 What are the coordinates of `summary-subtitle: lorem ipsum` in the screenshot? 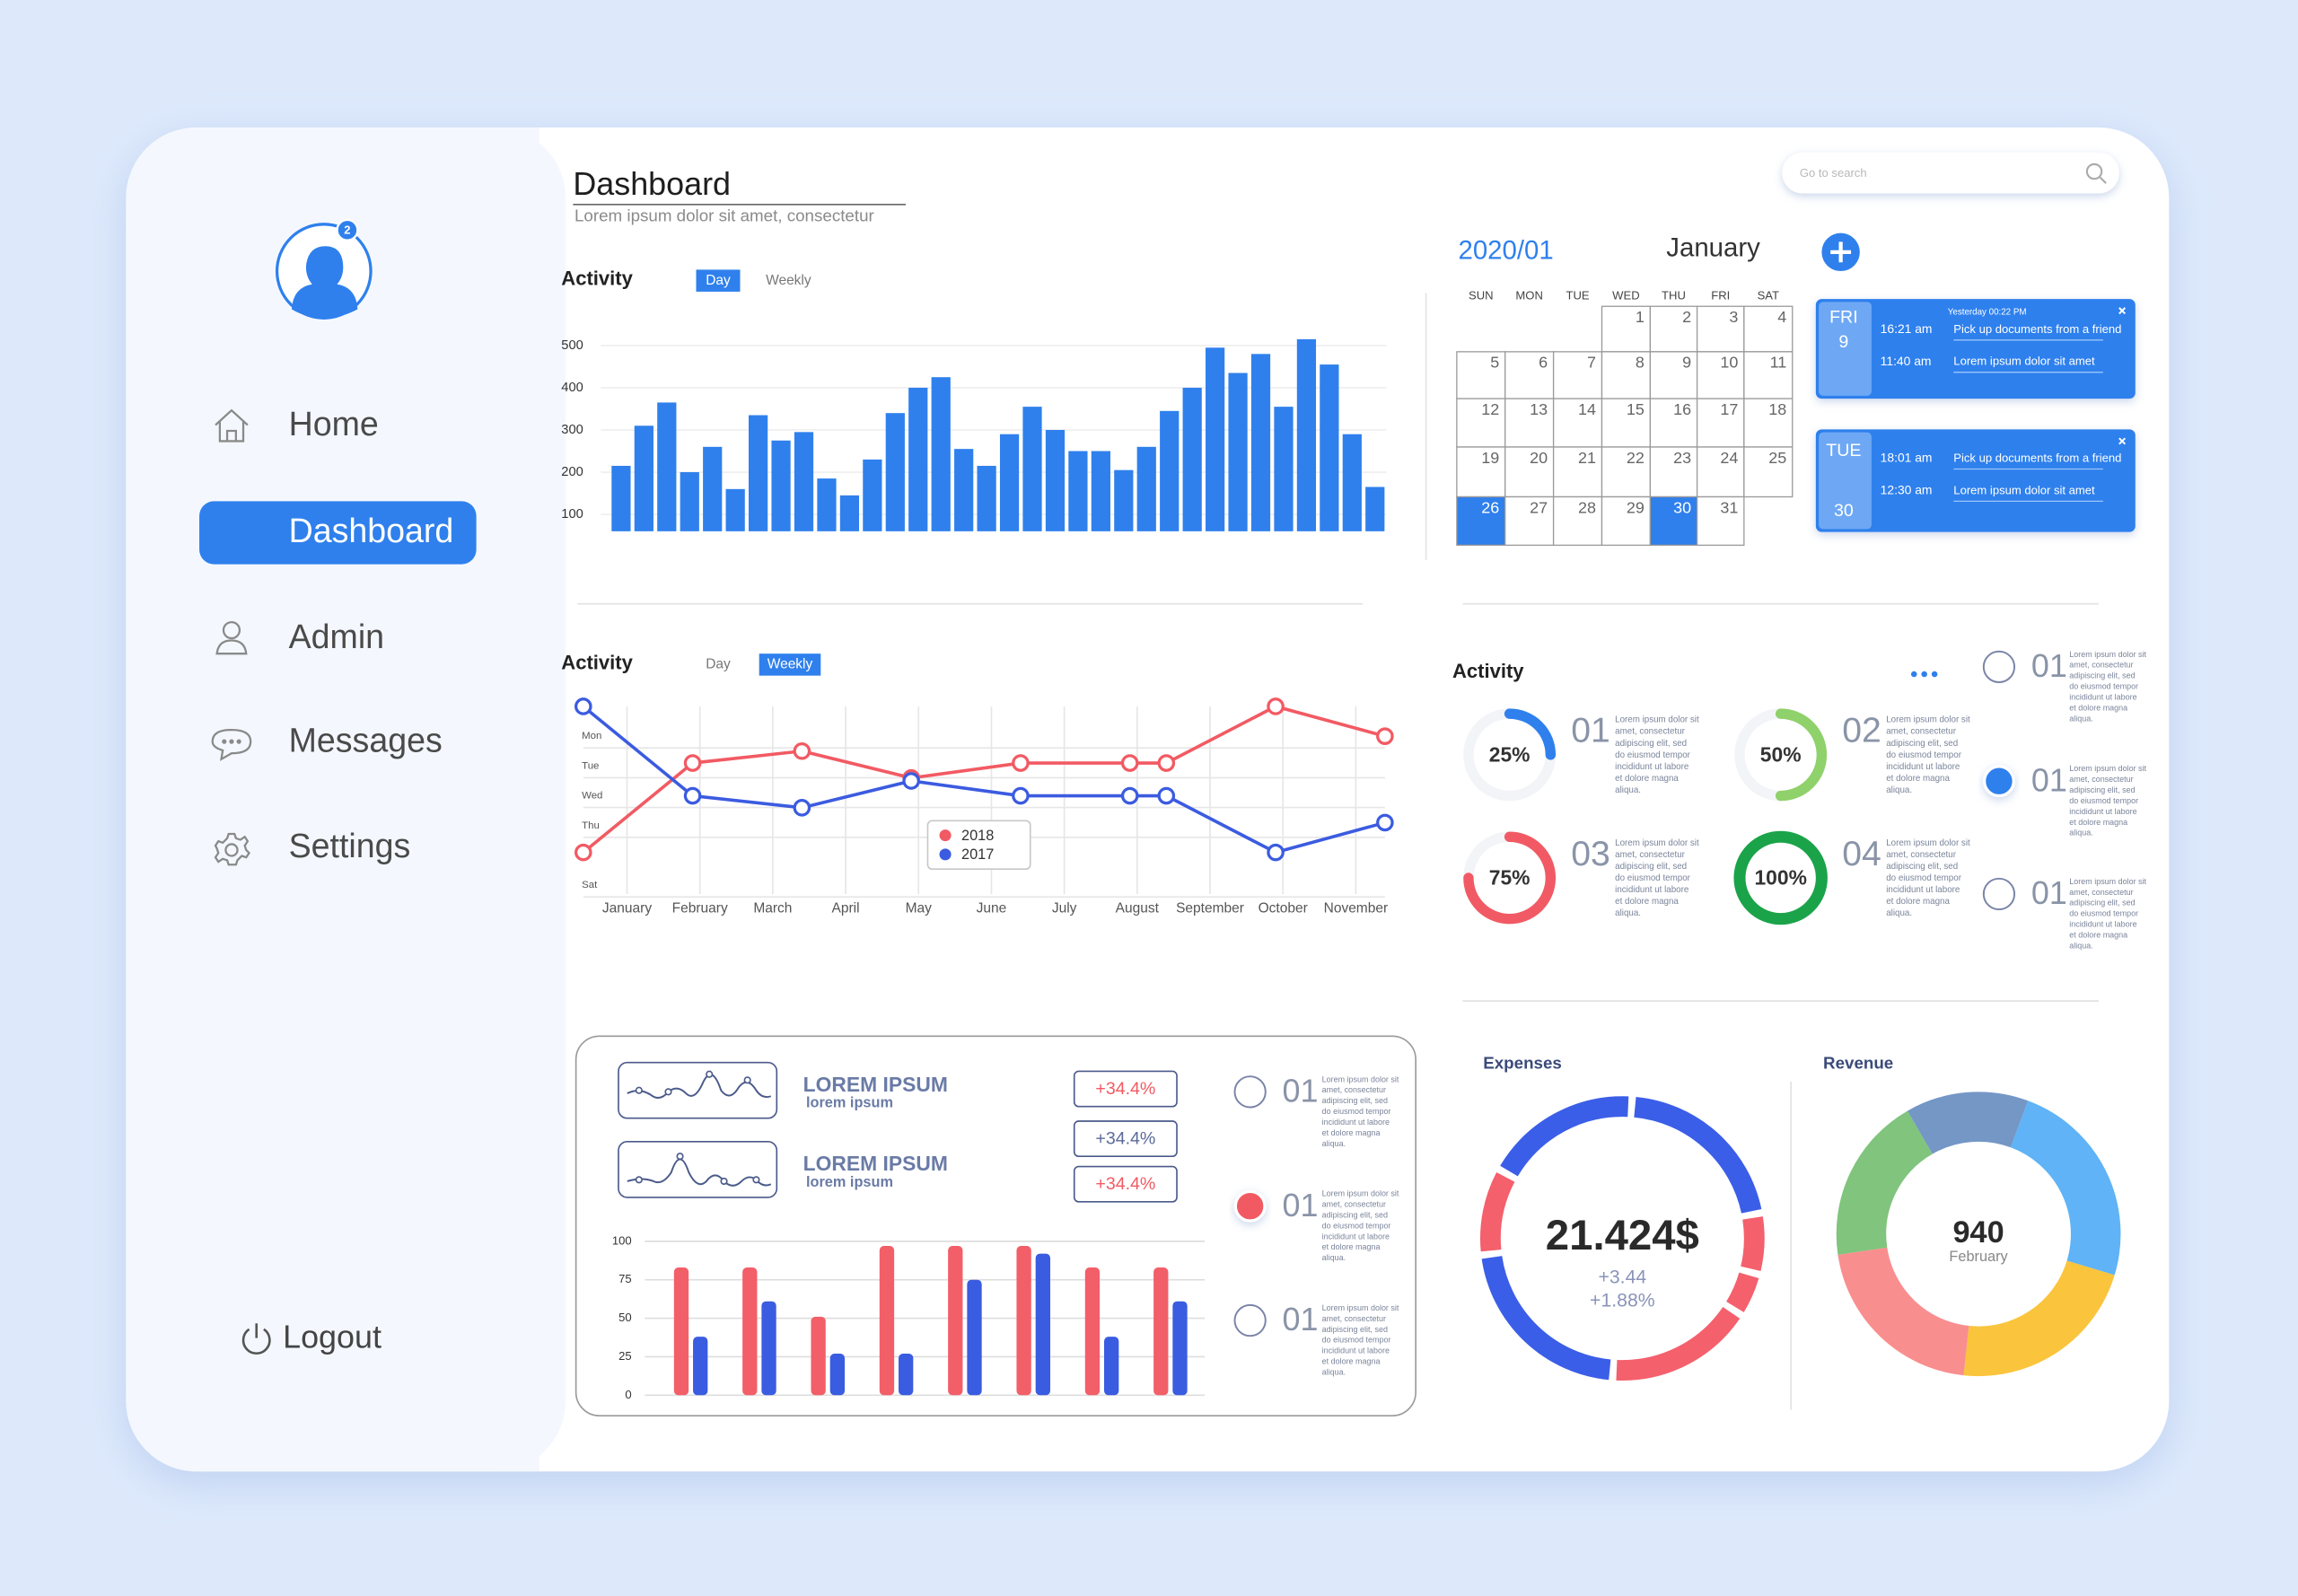 It's located at (849, 1103).